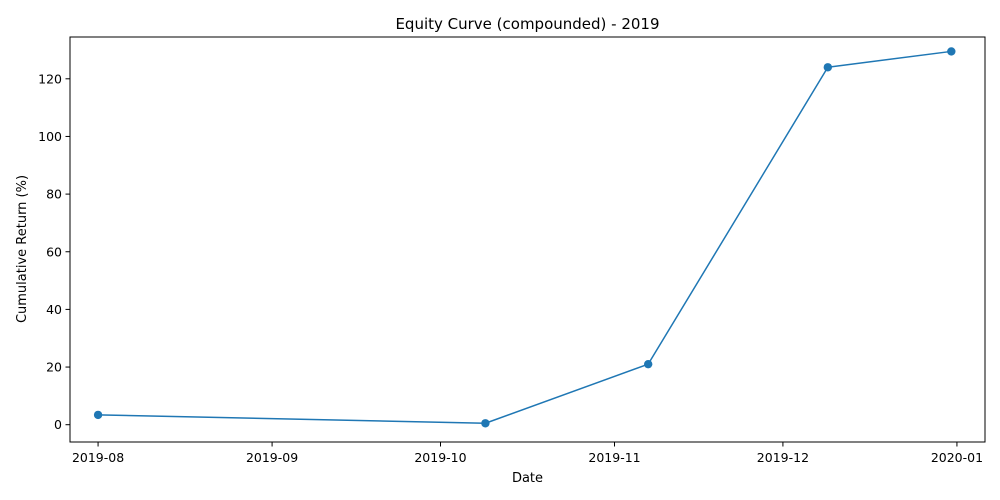 Image resolution: width=1000 pixels, height=500 pixels. Describe the element at coordinates (22, 249) in the screenshot. I see `y-axis-label: Cumulative Return (%)` at that location.